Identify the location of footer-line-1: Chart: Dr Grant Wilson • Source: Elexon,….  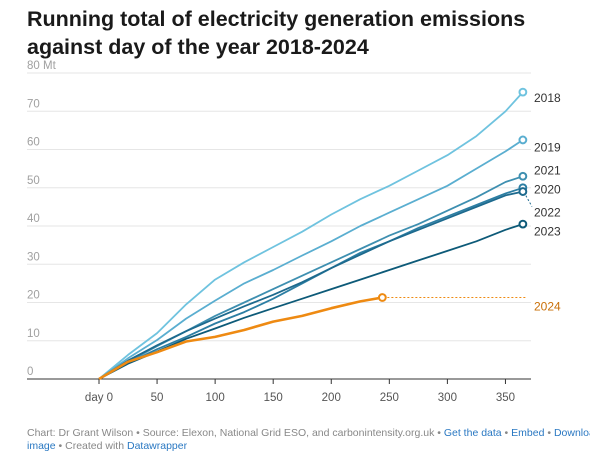
(308, 433).